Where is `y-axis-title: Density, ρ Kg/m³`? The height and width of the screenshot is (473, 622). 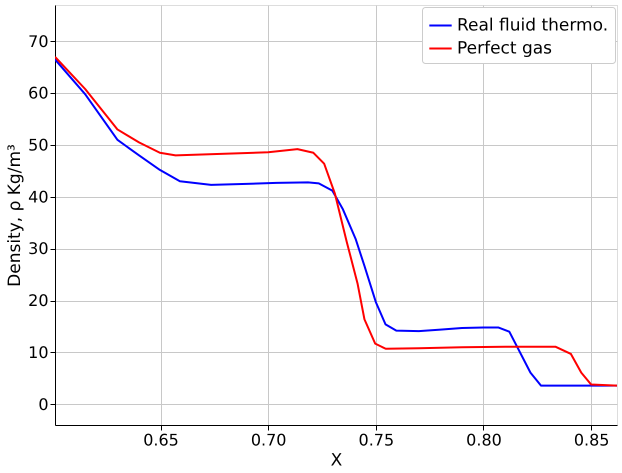 y-axis-title: Density, ρ Kg/m³ is located at coordinates (15, 215).